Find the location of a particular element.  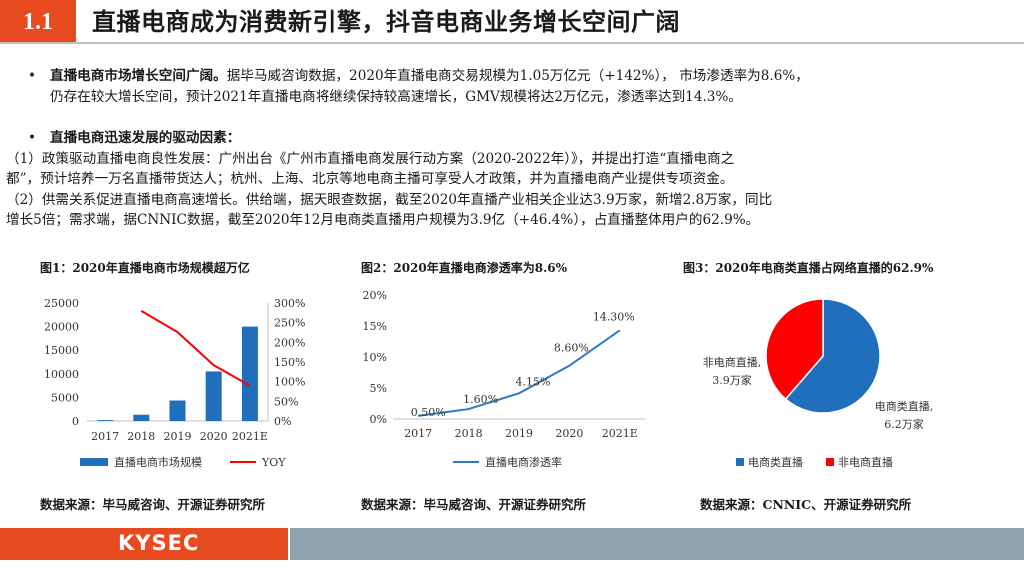

y-tick-label: 0 is located at coordinates (75, 421).